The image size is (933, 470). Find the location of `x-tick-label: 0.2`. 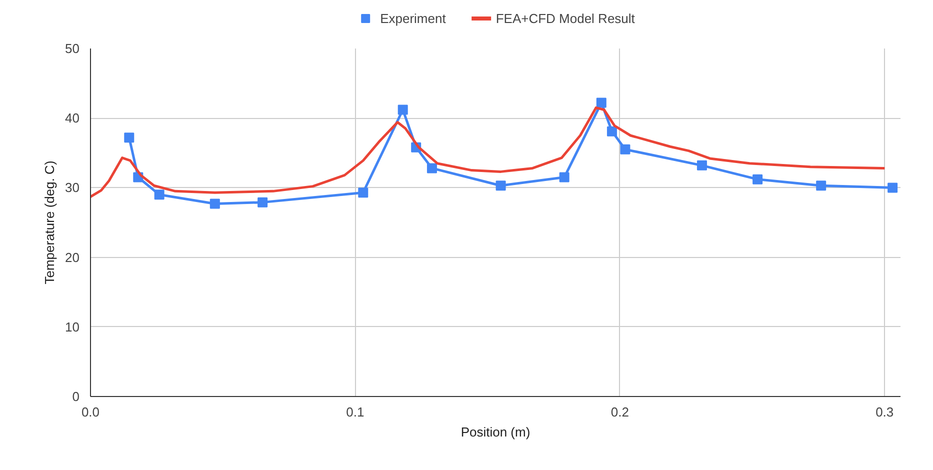

x-tick-label: 0.2 is located at coordinates (619, 412).